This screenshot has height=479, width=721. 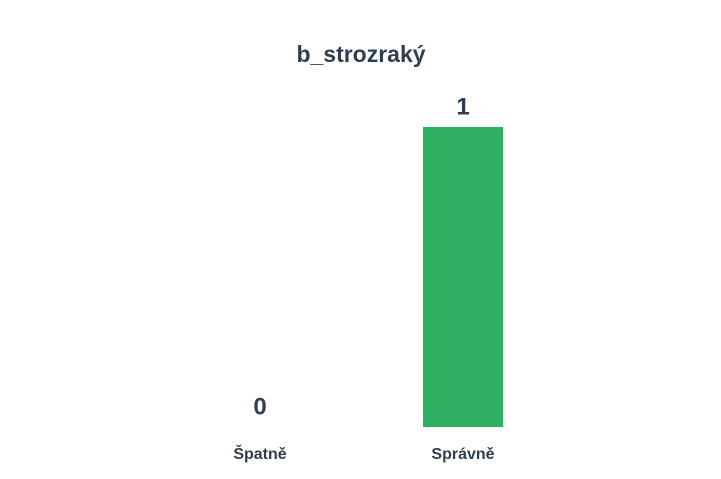 I want to click on x-tick-label: Špatně, so click(x=259, y=453).